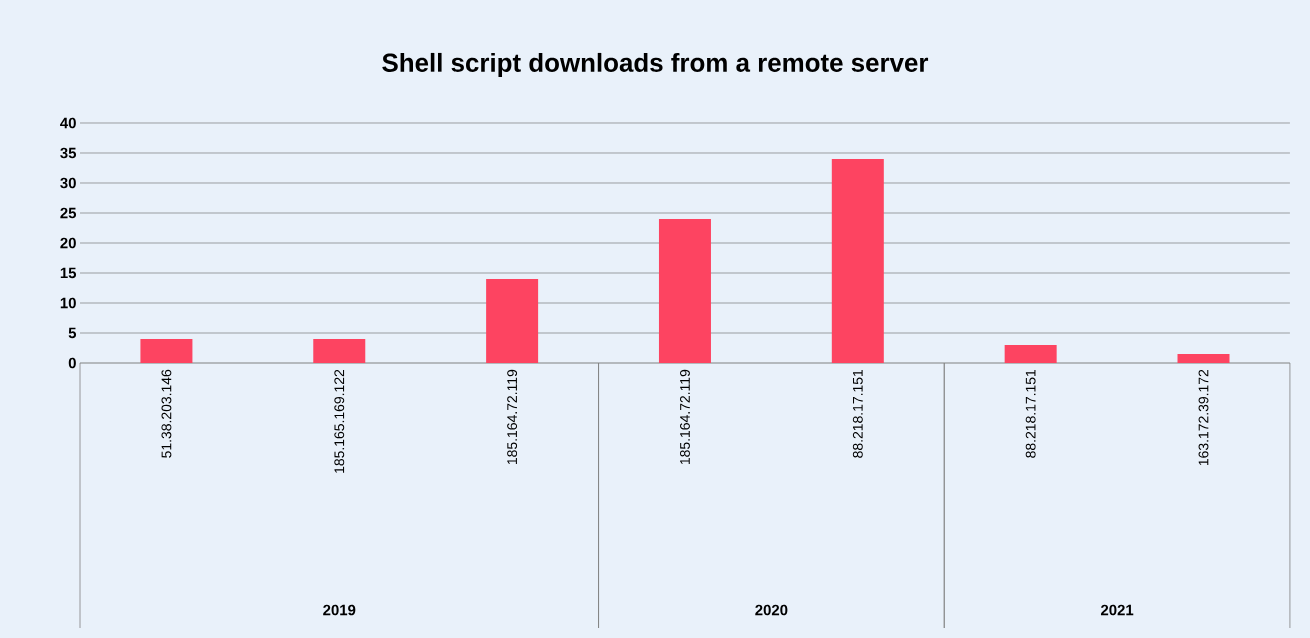 The height and width of the screenshot is (638, 1310). I want to click on y-tick-label: 5, so click(72, 333).